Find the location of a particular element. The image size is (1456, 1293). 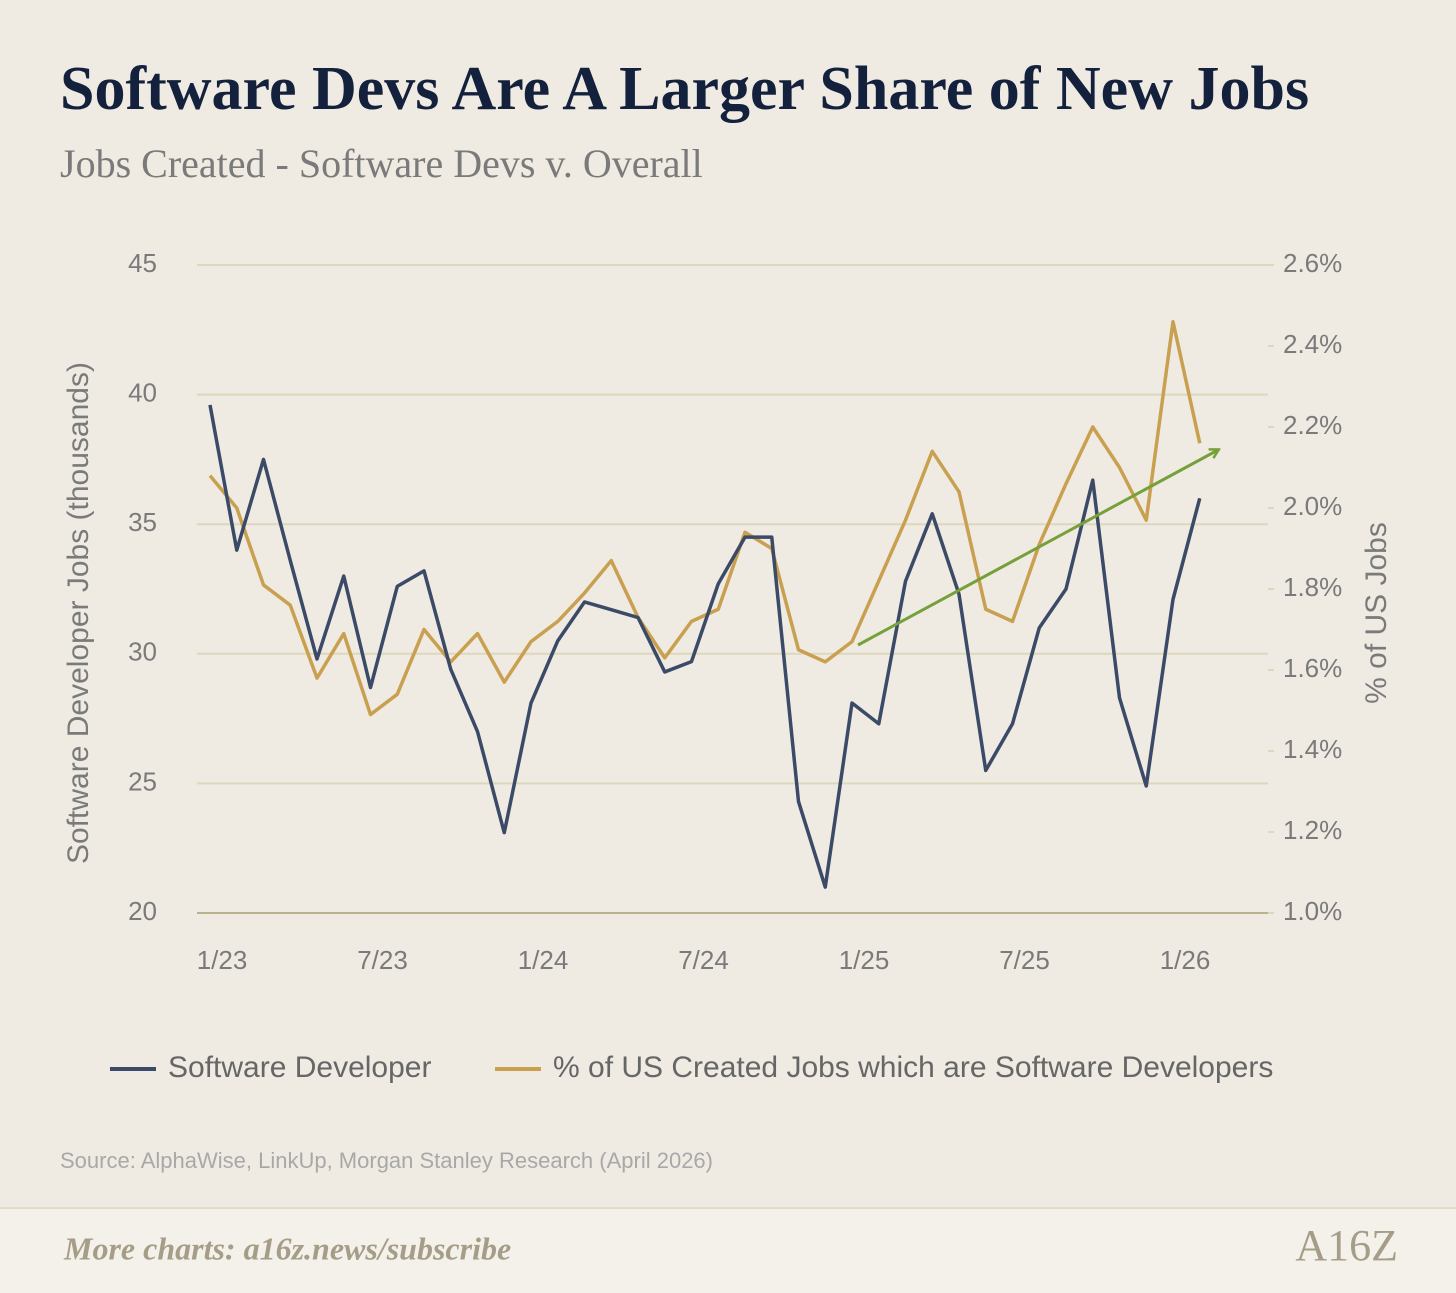

y-tick-label: 45 is located at coordinates (142, 263).